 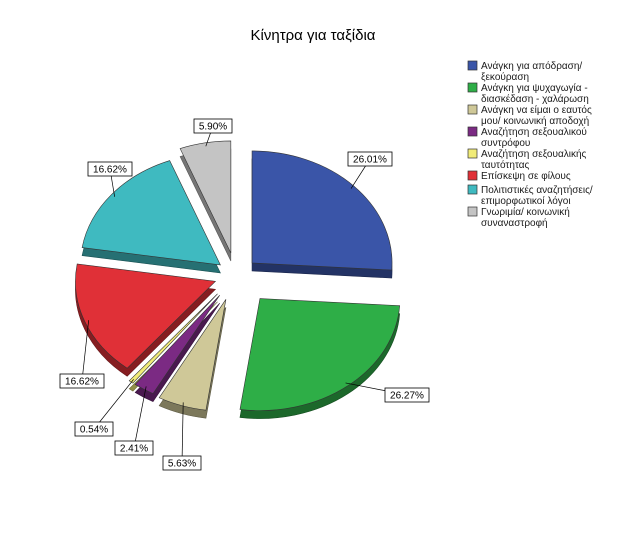 I want to click on chart-title: Κίνητρα για ταξίδια, so click(x=313, y=35).